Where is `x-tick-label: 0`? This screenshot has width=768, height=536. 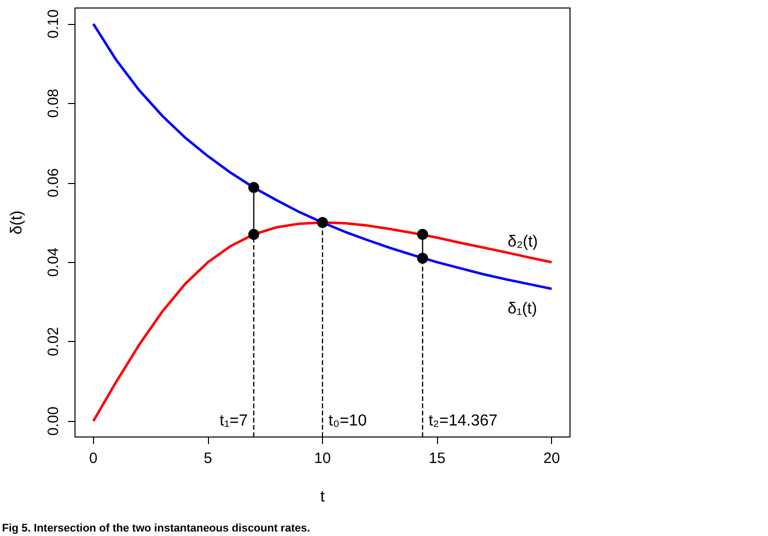 x-tick-label: 0 is located at coordinates (93, 458).